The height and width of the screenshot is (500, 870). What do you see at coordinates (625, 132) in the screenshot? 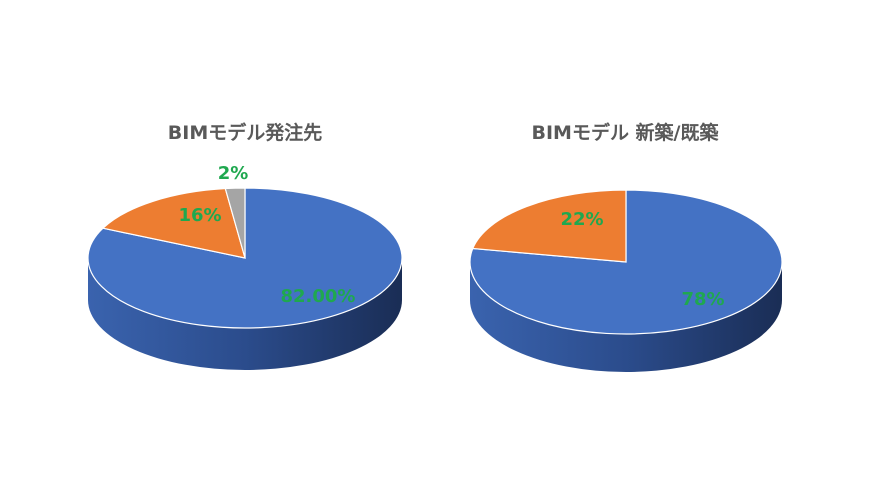
I see `chart-title: BIMモデル 新築/既築` at bounding box center [625, 132].